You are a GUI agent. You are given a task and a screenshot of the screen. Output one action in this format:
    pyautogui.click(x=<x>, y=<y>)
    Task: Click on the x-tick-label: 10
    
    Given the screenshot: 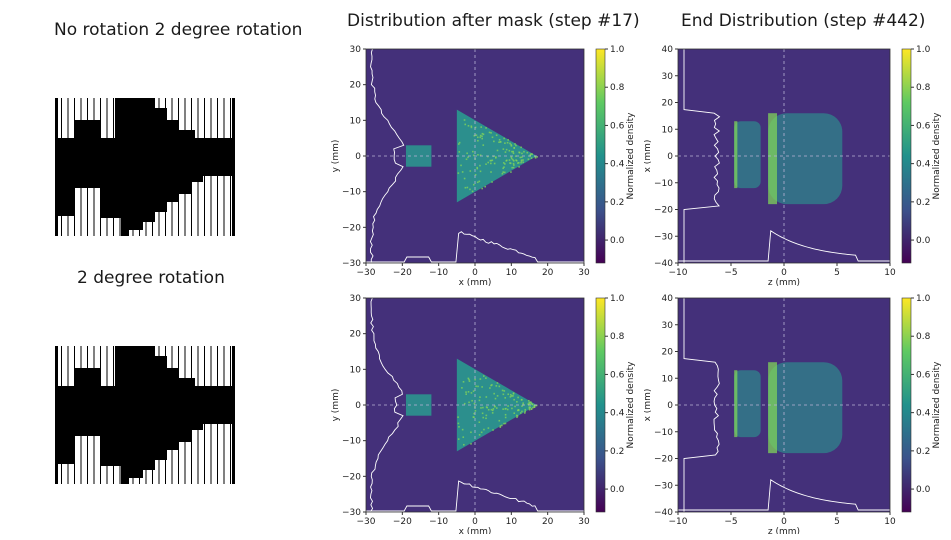 What is the action you would take?
    pyautogui.click(x=890, y=522)
    